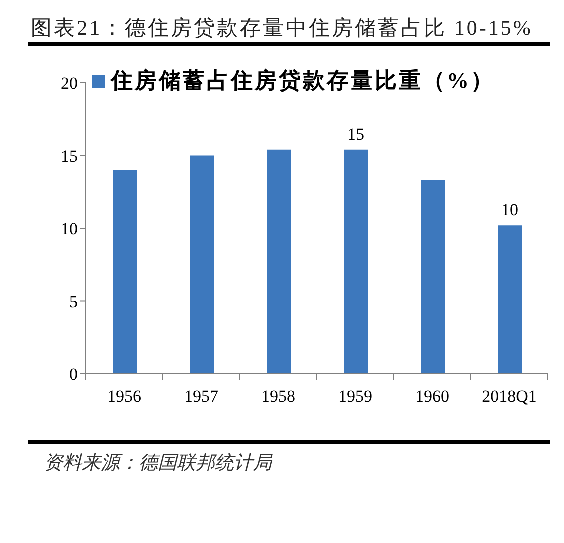 The width and height of the screenshot is (564, 543). Describe the element at coordinates (69, 156) in the screenshot. I see `y-tick-label: 15` at that location.